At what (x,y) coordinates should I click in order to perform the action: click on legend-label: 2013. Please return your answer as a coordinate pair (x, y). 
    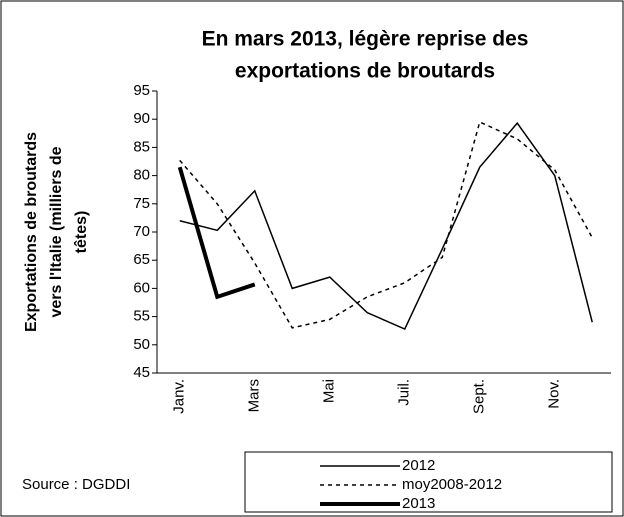
    Looking at the image, I should click on (418, 503).